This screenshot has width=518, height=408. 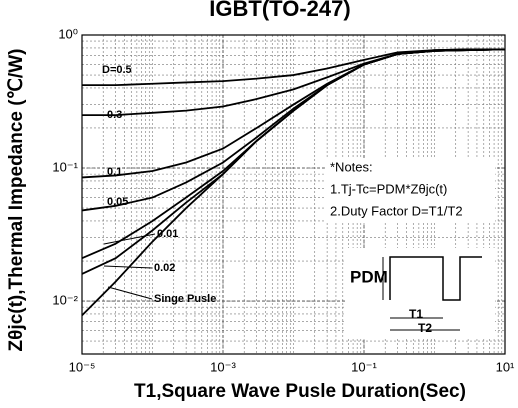 What do you see at coordinates (369, 276) in the screenshot?
I see `pdm-label: PDM` at bounding box center [369, 276].